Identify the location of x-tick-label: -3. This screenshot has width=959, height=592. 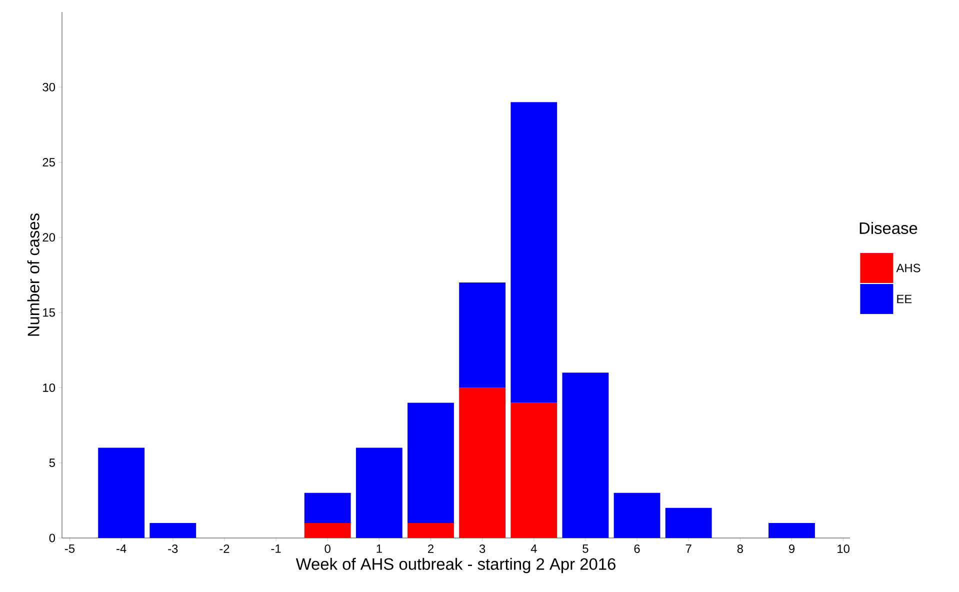
(173, 548).